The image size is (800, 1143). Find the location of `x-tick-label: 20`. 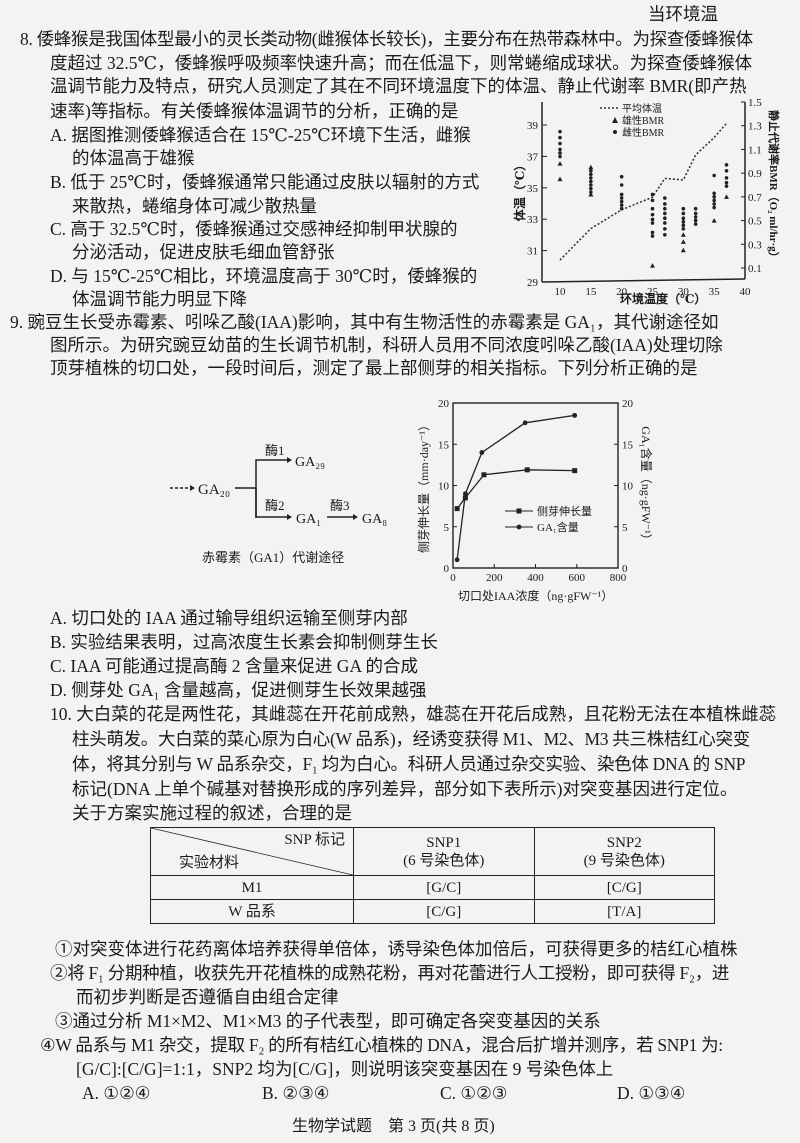

x-tick-label: 20 is located at coordinates (622, 292).